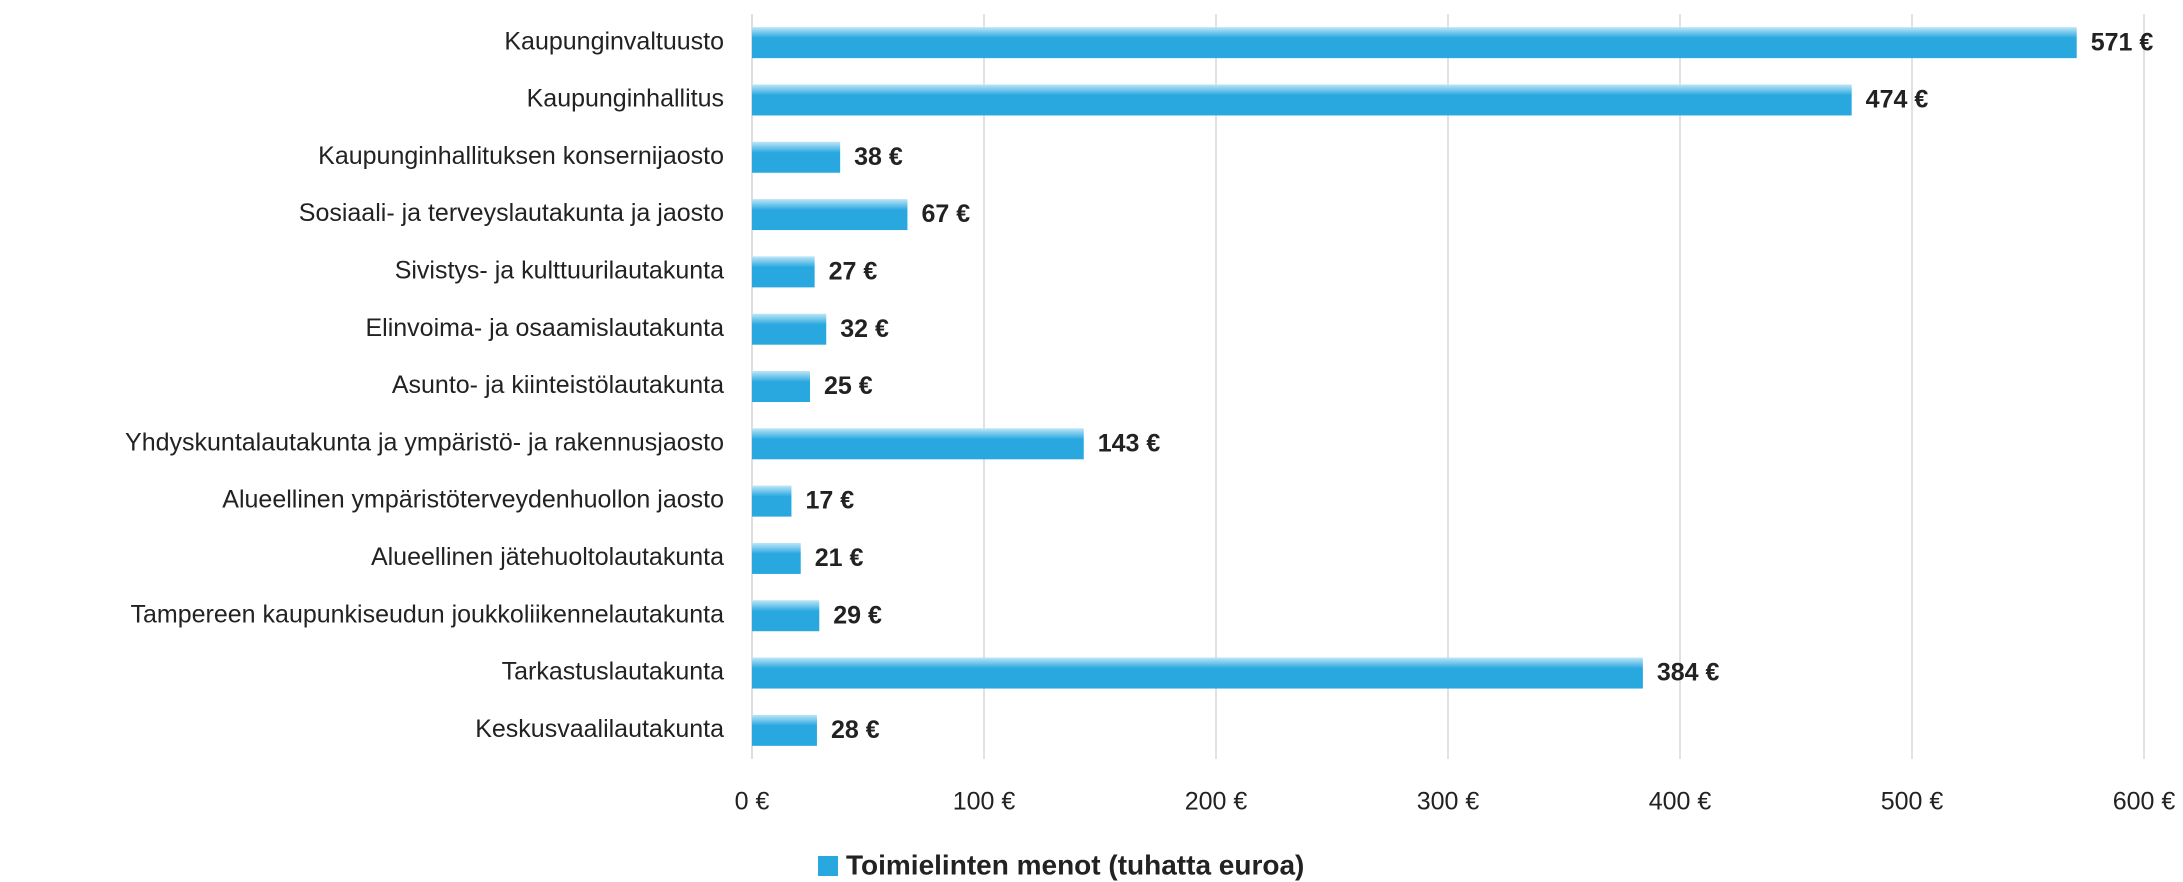  Describe the element at coordinates (829, 501) in the screenshot. I see `value-label: 17 €` at that location.